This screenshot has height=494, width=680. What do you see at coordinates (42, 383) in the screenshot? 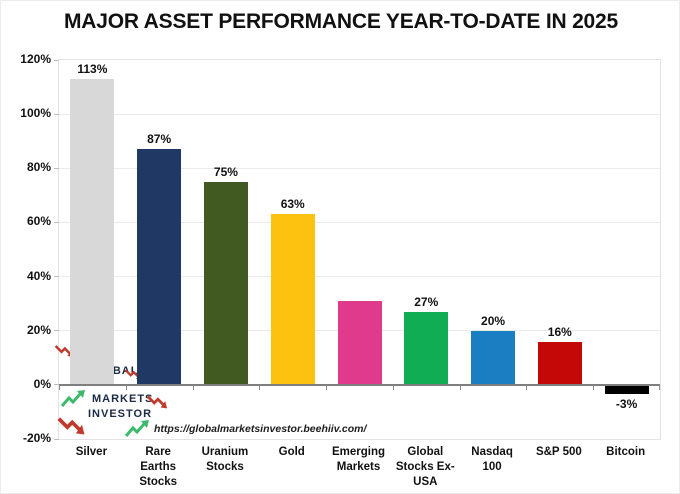
I see `y-axis-tick-label: 0%` at bounding box center [42, 383].